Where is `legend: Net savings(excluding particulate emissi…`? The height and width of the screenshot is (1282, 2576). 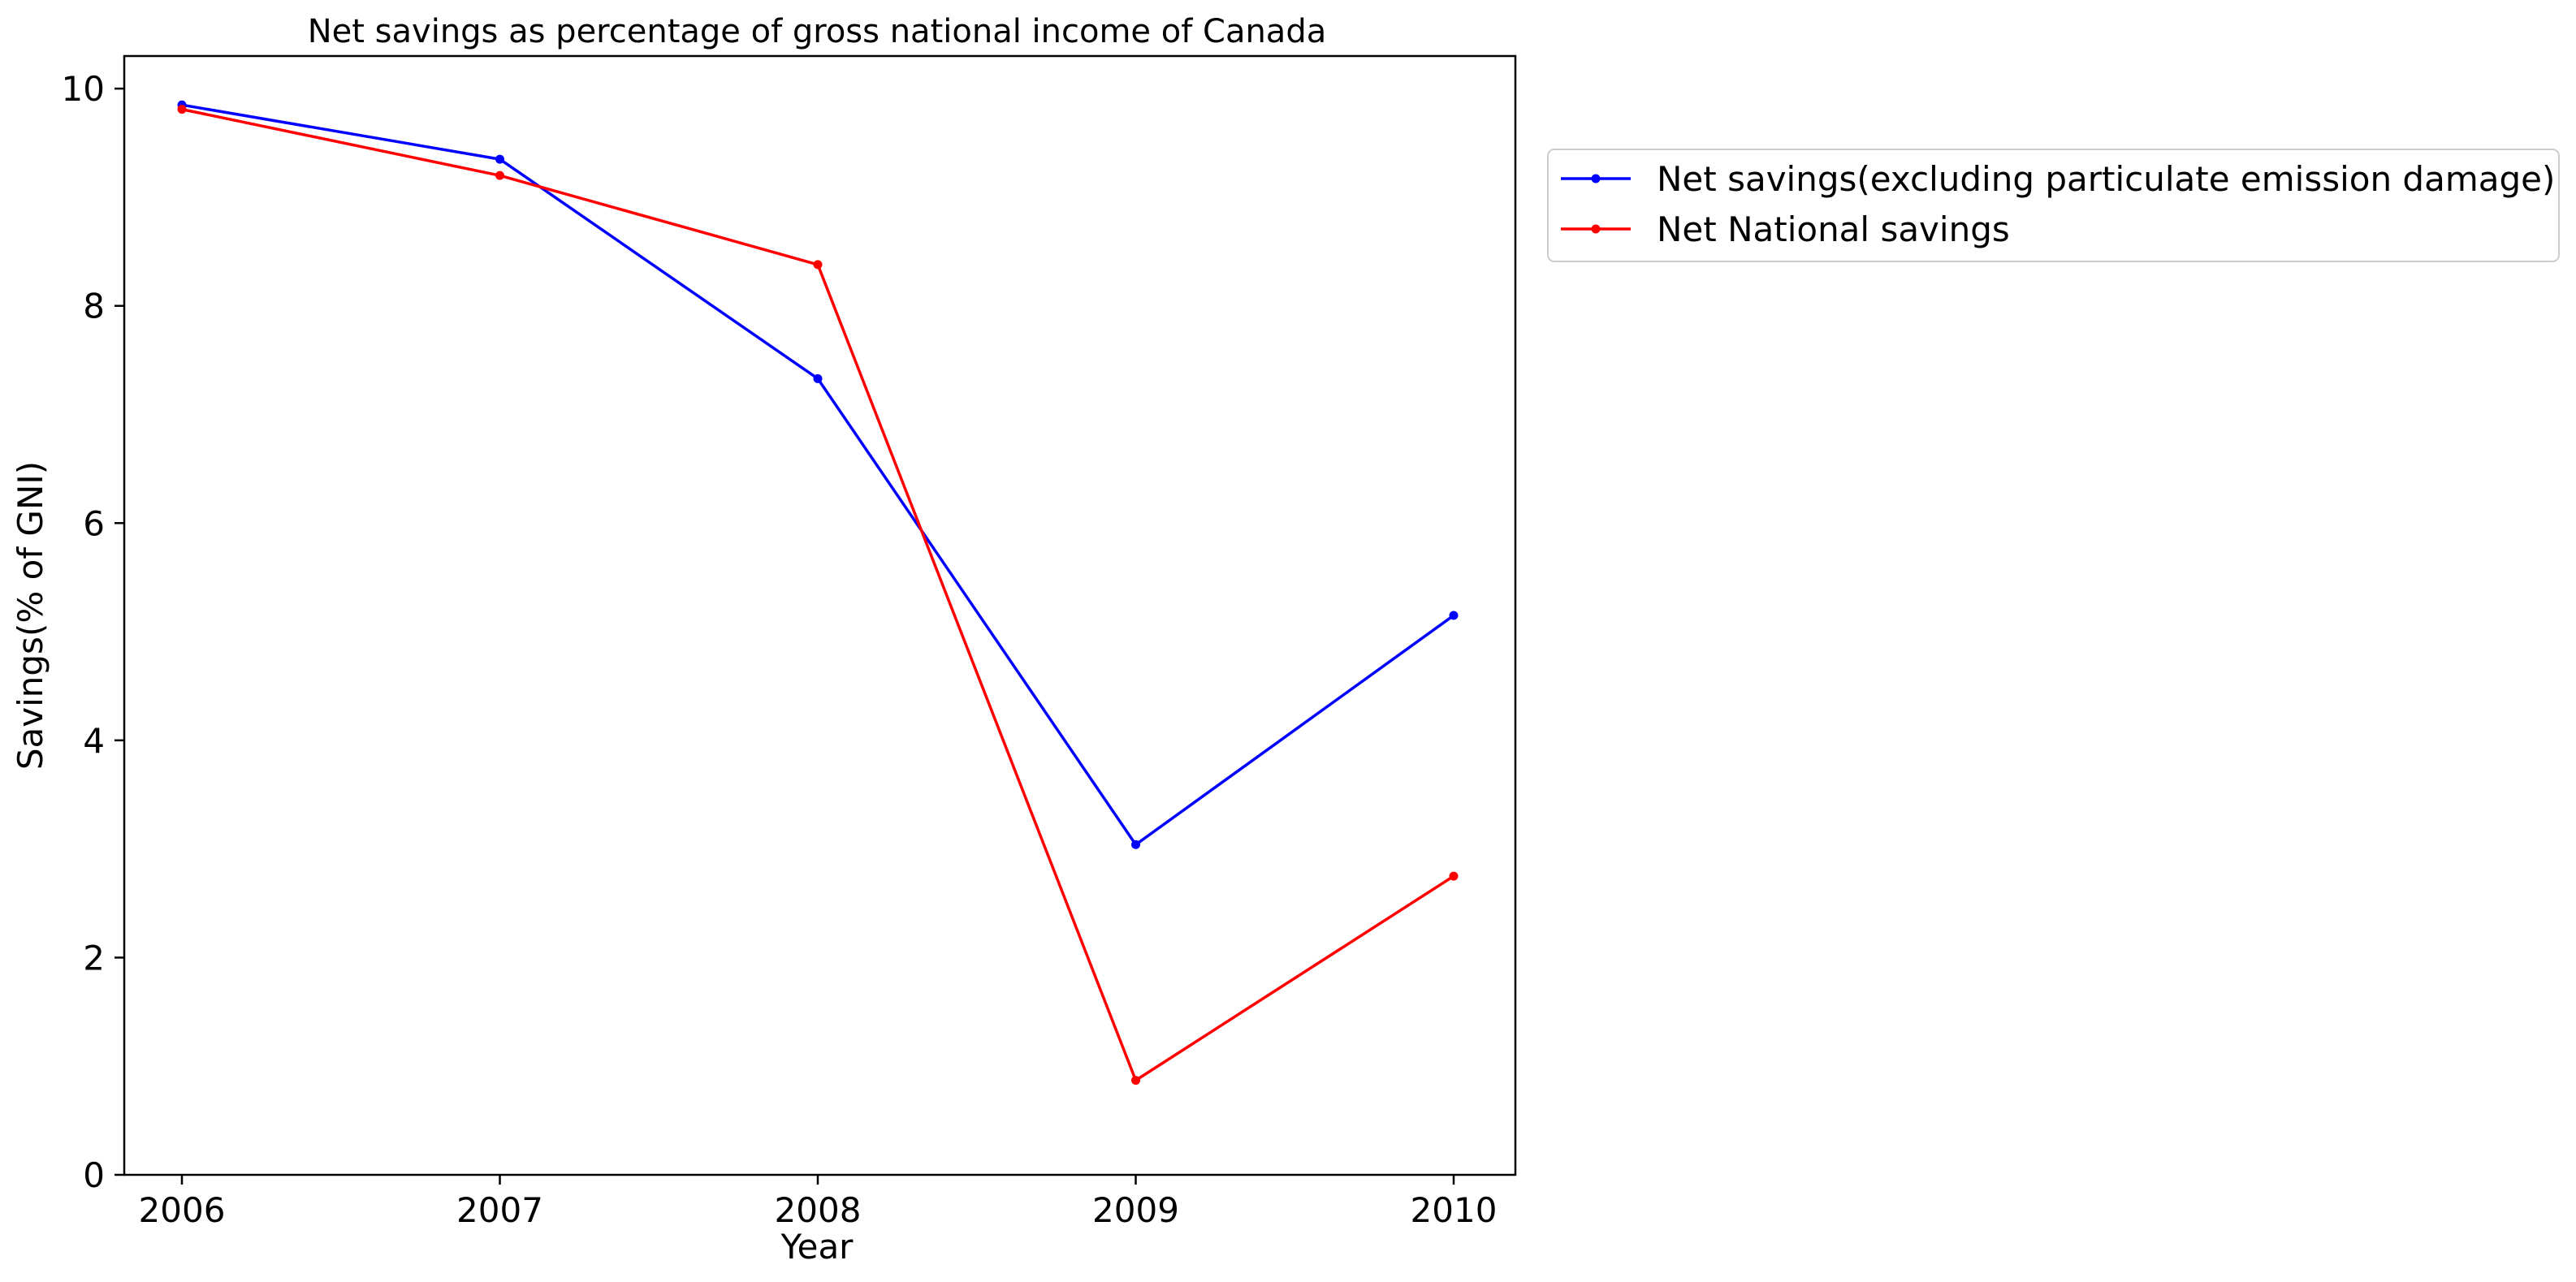 legend: Net savings(excluding particulate emissi… is located at coordinates (2054, 205).